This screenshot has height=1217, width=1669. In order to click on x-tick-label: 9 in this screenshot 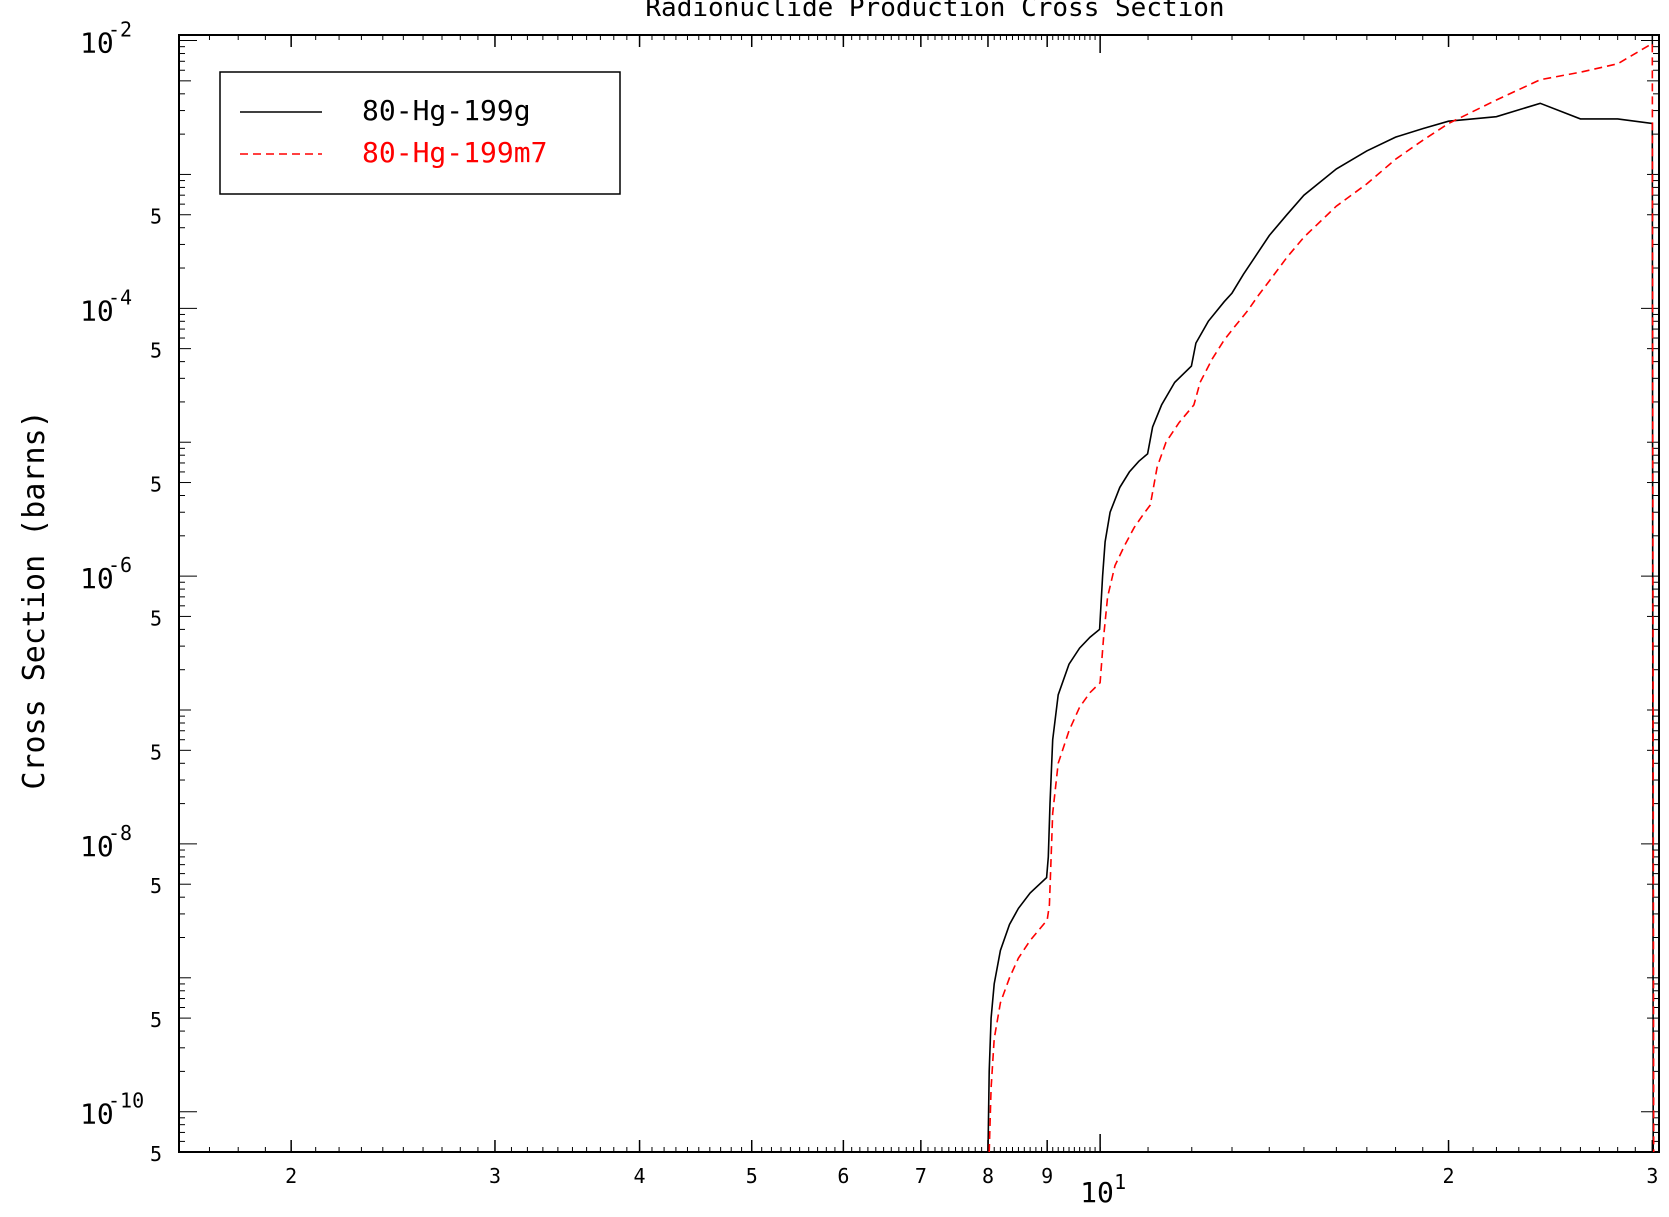, I will do `click(1047, 1176)`.